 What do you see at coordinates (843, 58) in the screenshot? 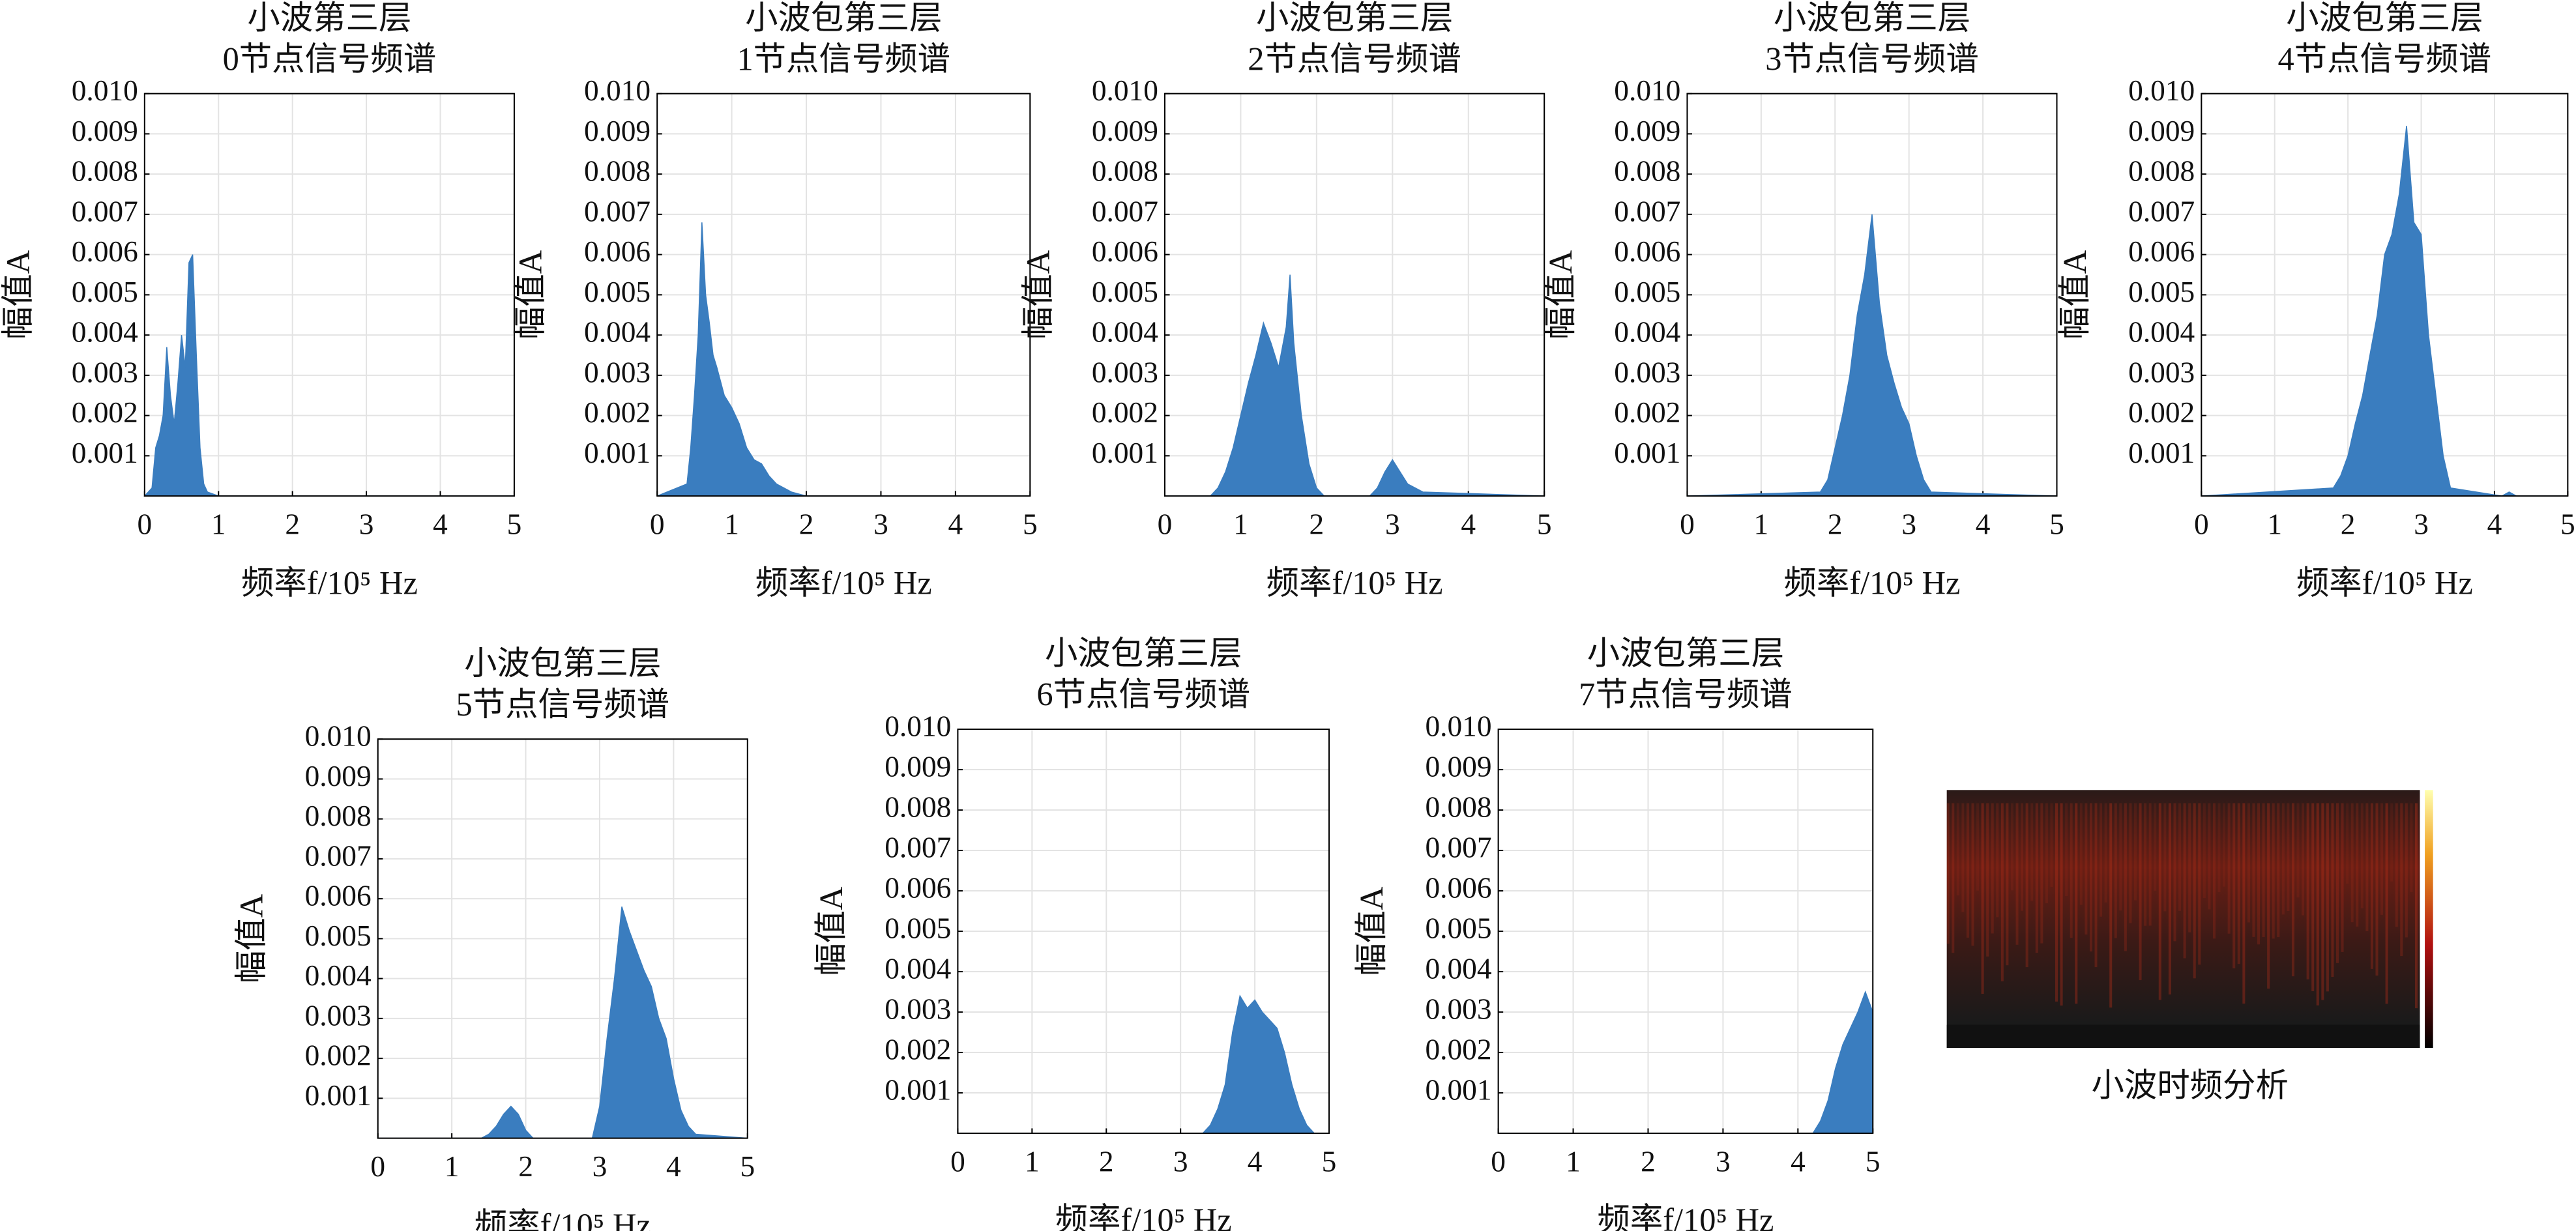
I see `chart-title: 1节点信号频谱` at bounding box center [843, 58].